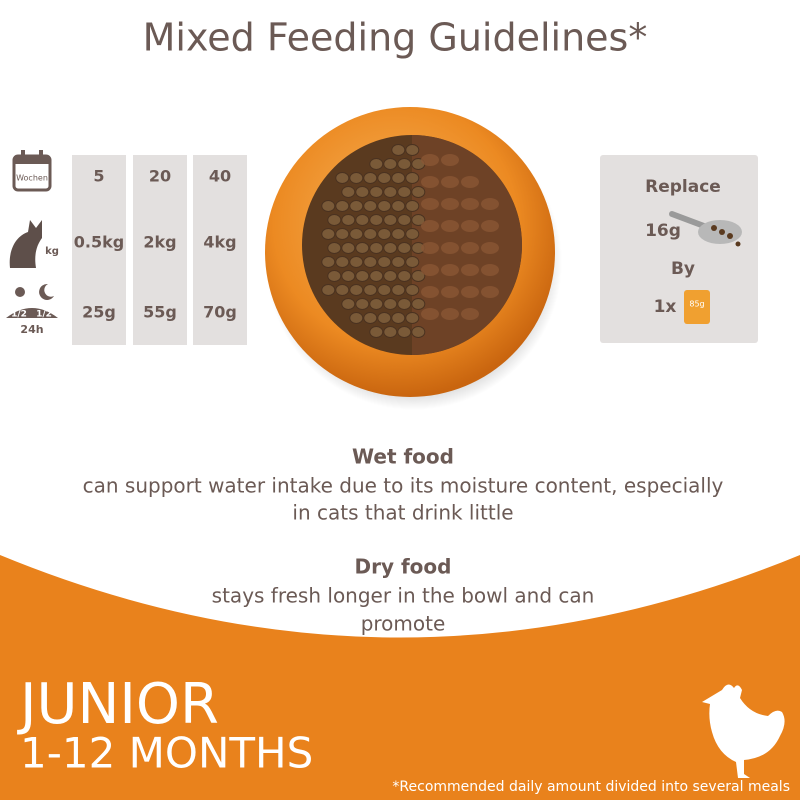  Describe the element at coordinates (160, 176) in the screenshot. I see `weeks-value: 20` at that location.